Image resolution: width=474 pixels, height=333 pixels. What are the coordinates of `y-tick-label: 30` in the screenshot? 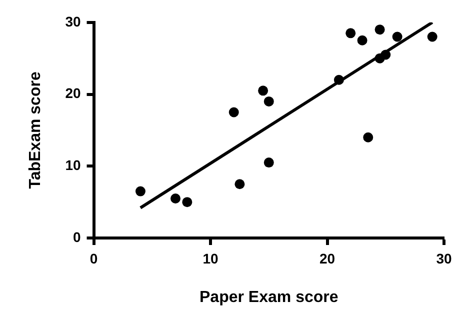 It's located at (73, 21).